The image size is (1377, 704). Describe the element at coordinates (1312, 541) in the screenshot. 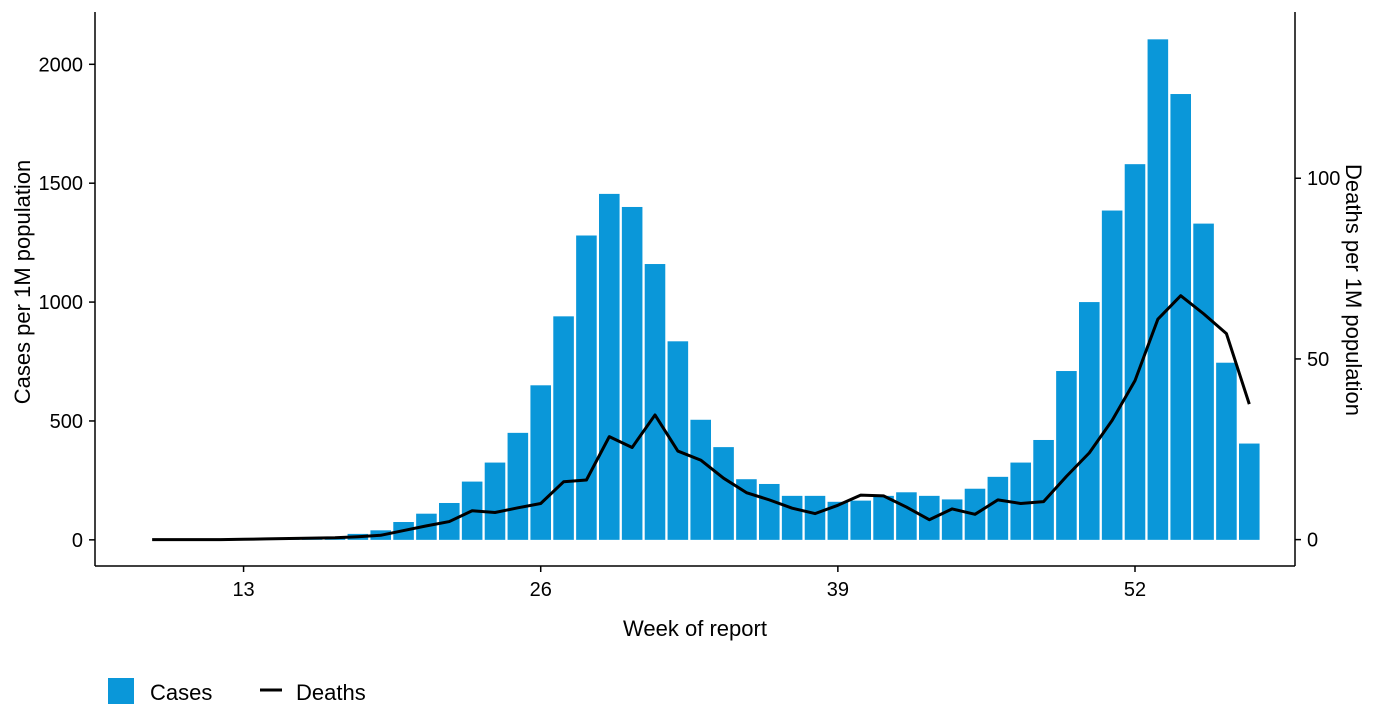

I see `y2-tick-label: 0` at that location.